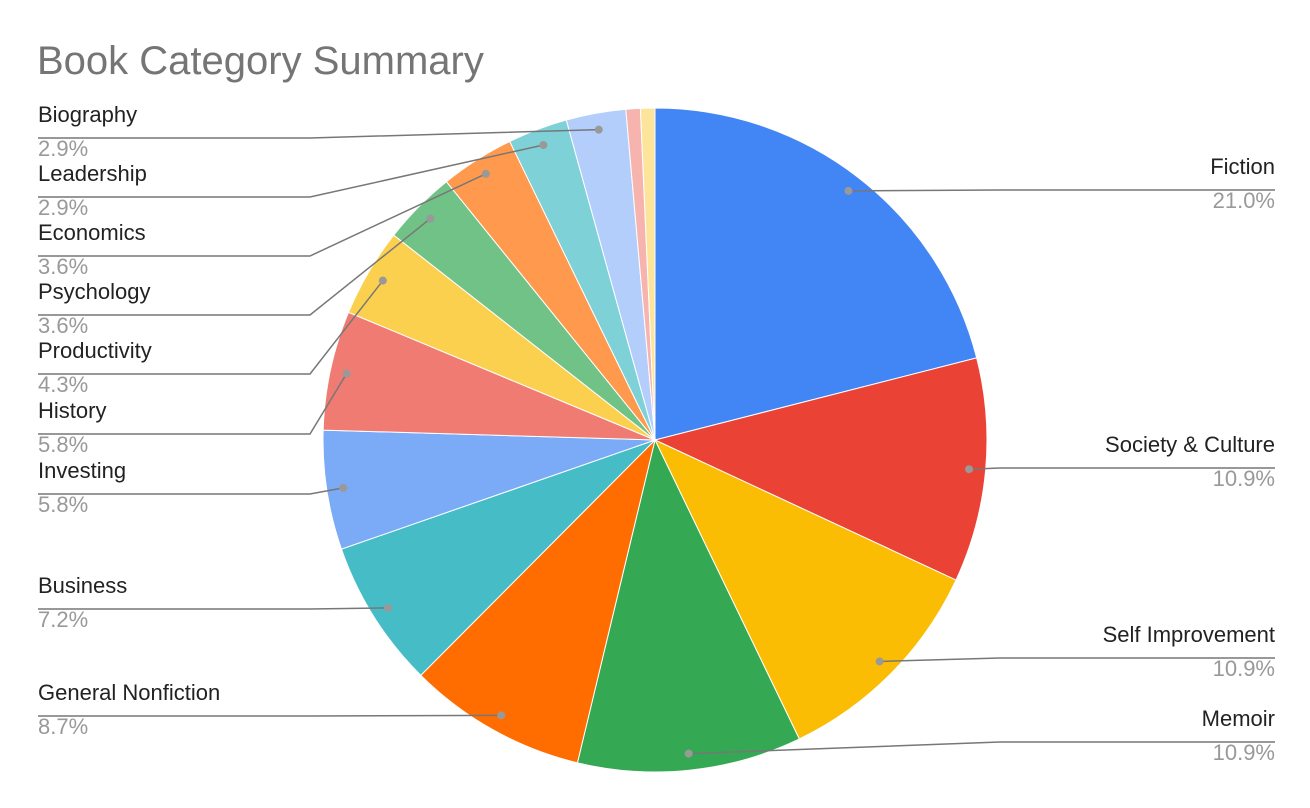 Image resolution: width=1310 pixels, height=808 pixels. I want to click on slice-label: Society & Culture, so click(1190, 444).